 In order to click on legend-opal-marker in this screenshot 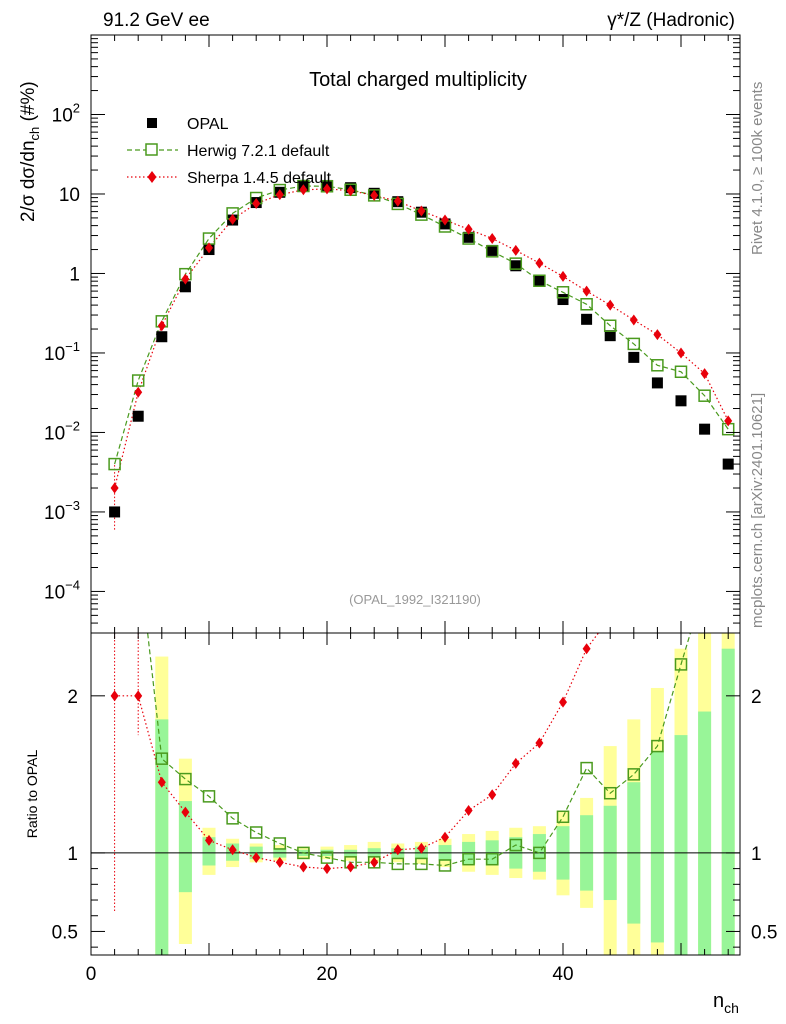, I will do `click(152, 123)`.